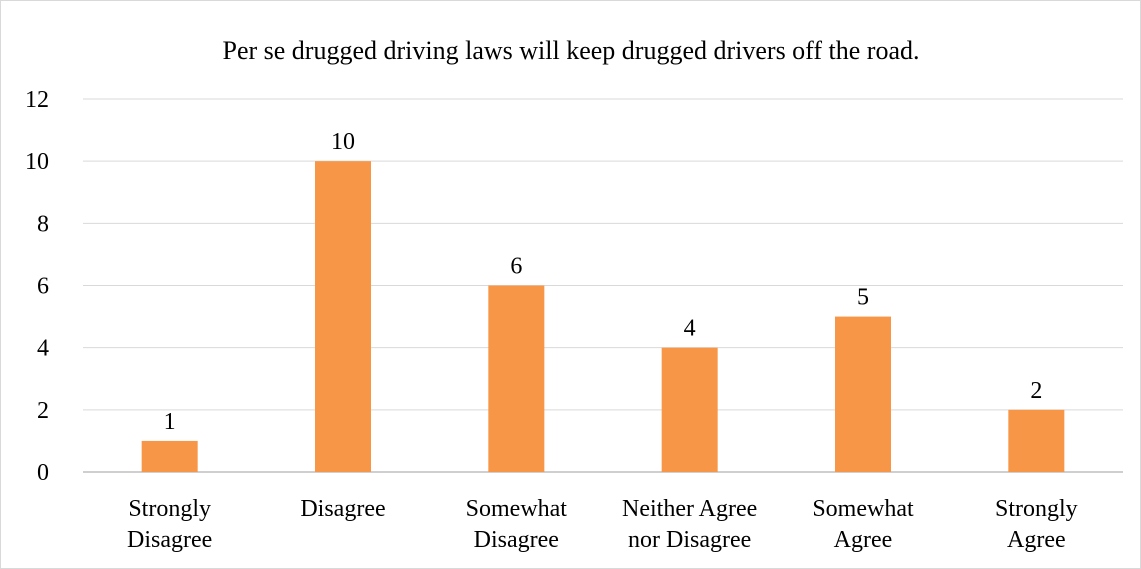 The image size is (1141, 569). What do you see at coordinates (516, 267) in the screenshot?
I see `data-label: 6` at bounding box center [516, 267].